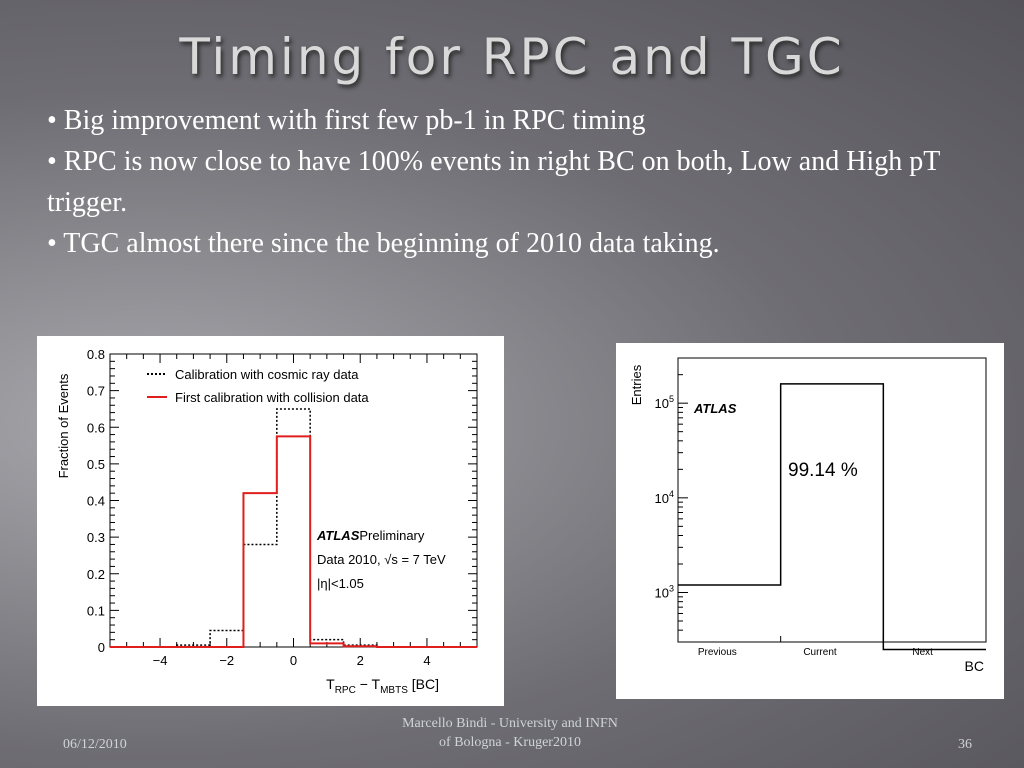  I want to click on y-tick-label: 0.5, so click(96, 464).